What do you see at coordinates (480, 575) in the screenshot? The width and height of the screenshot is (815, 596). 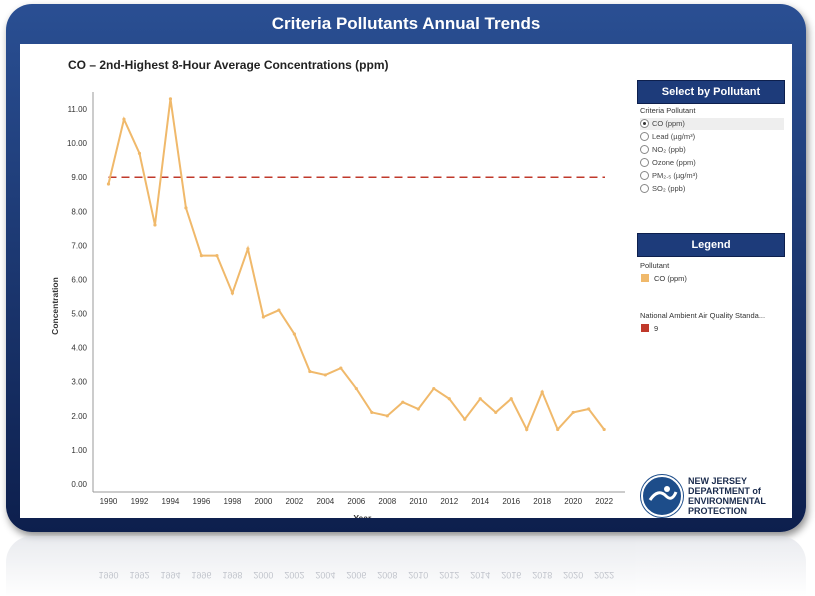 I see `reflection-tick: 2014` at bounding box center [480, 575].